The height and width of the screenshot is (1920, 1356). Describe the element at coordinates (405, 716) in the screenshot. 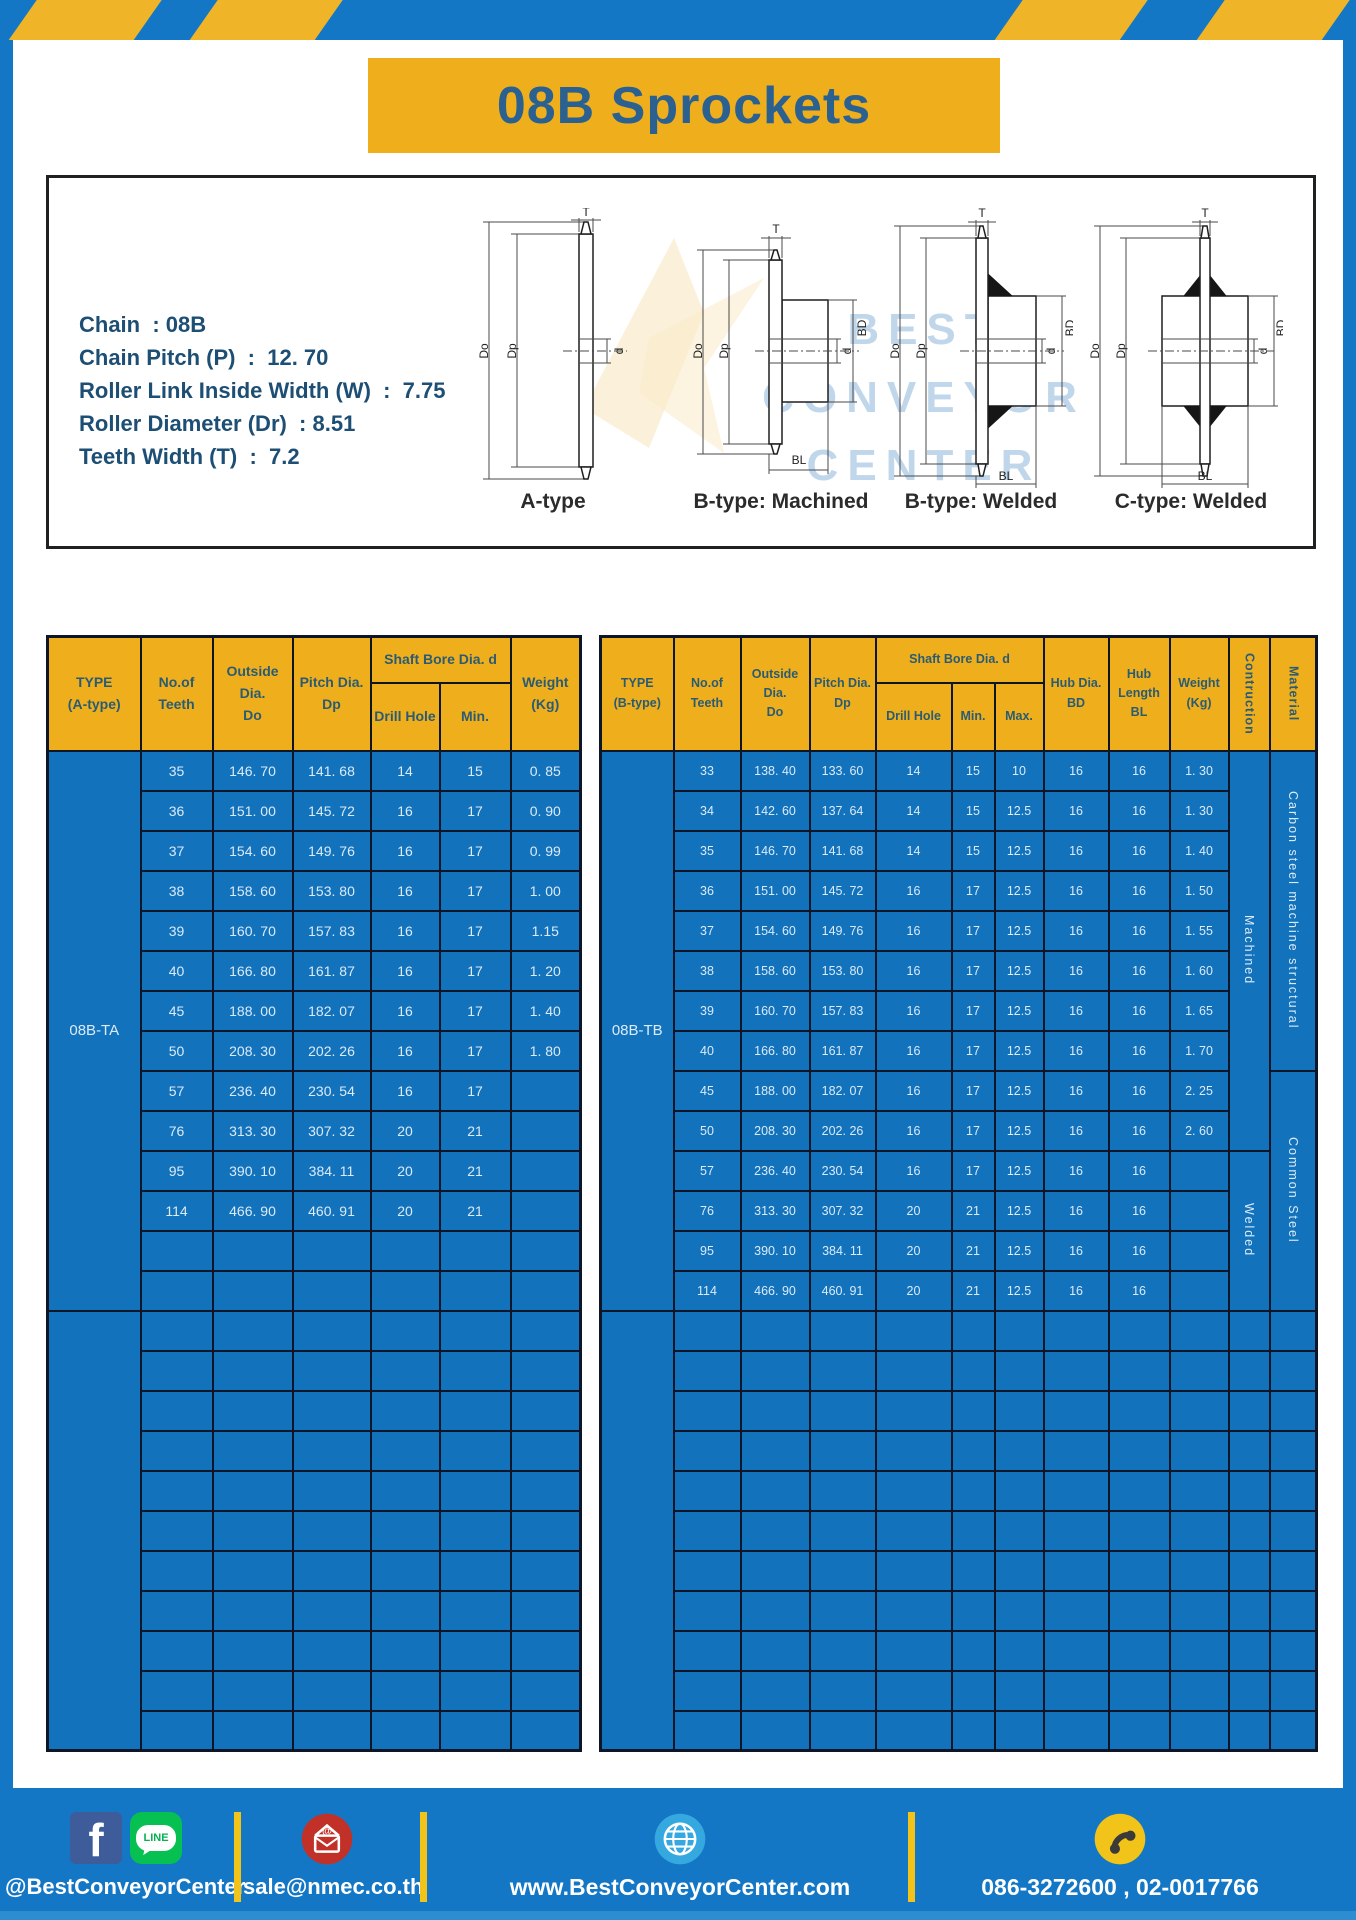

I see `column-header-drill-hole: Drill Hole` at that location.